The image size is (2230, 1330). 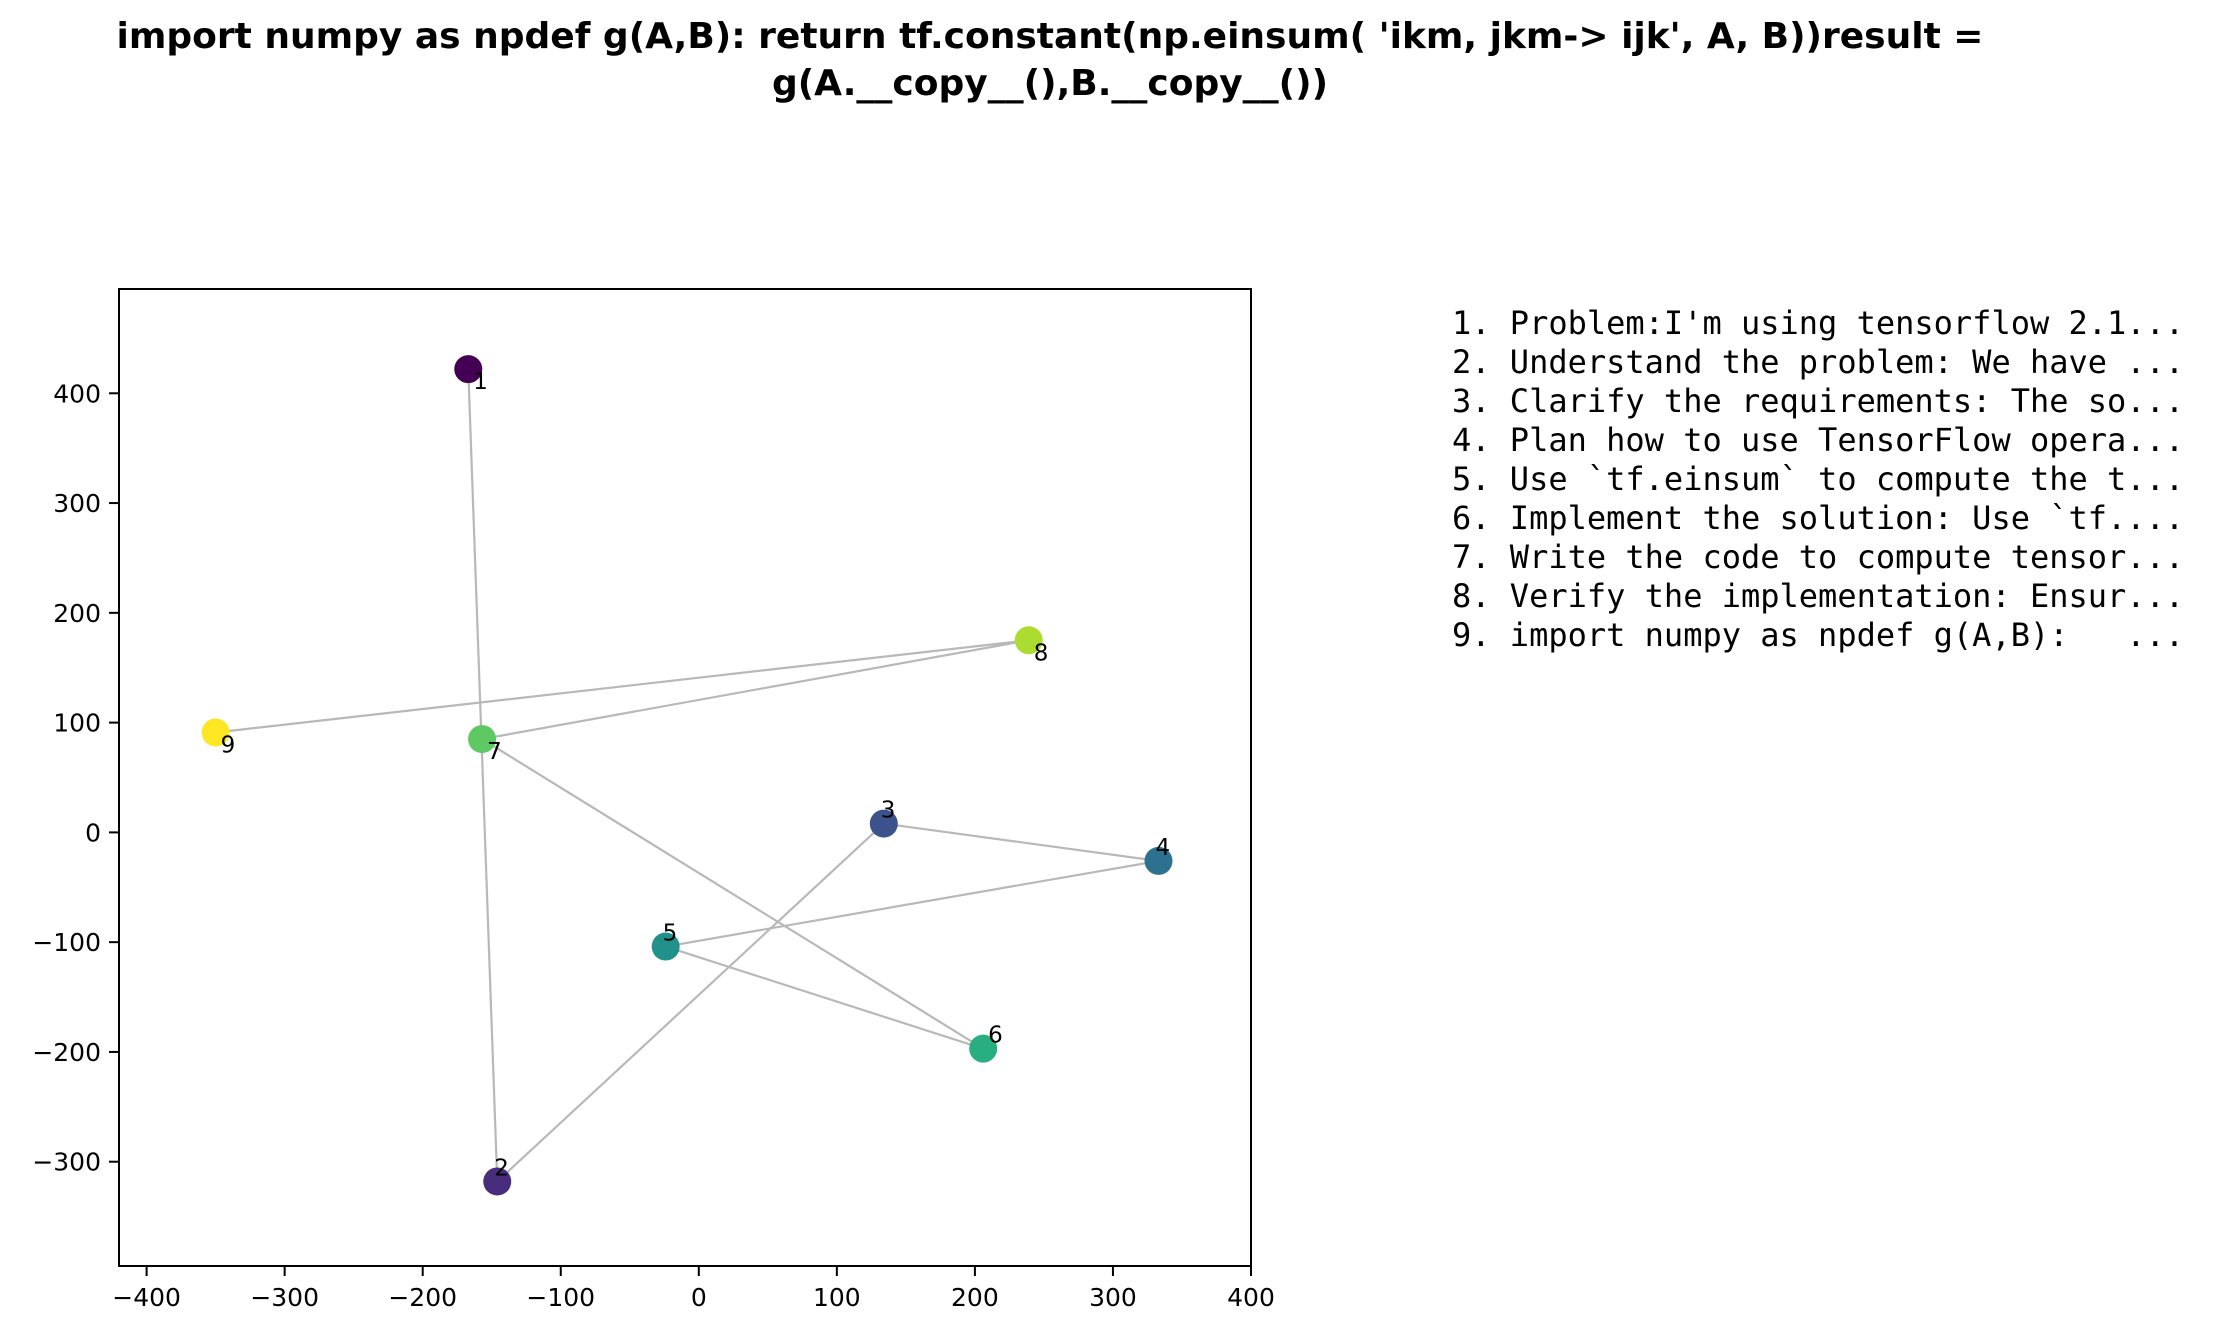 I want to click on point-label-8: 8, so click(x=1041, y=653).